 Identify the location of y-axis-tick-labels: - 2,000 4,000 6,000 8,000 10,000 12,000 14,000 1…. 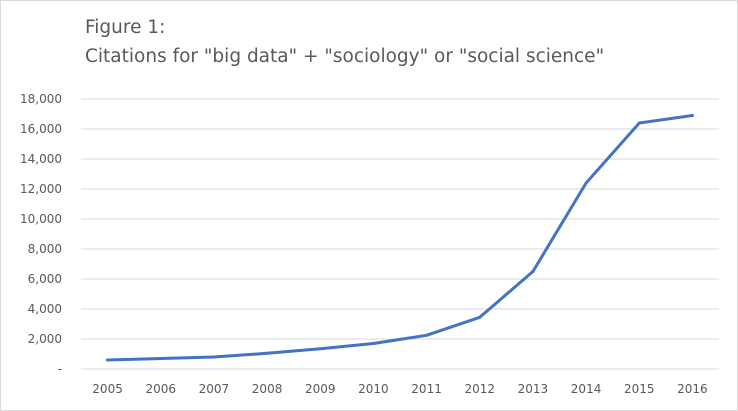
(41, 234).